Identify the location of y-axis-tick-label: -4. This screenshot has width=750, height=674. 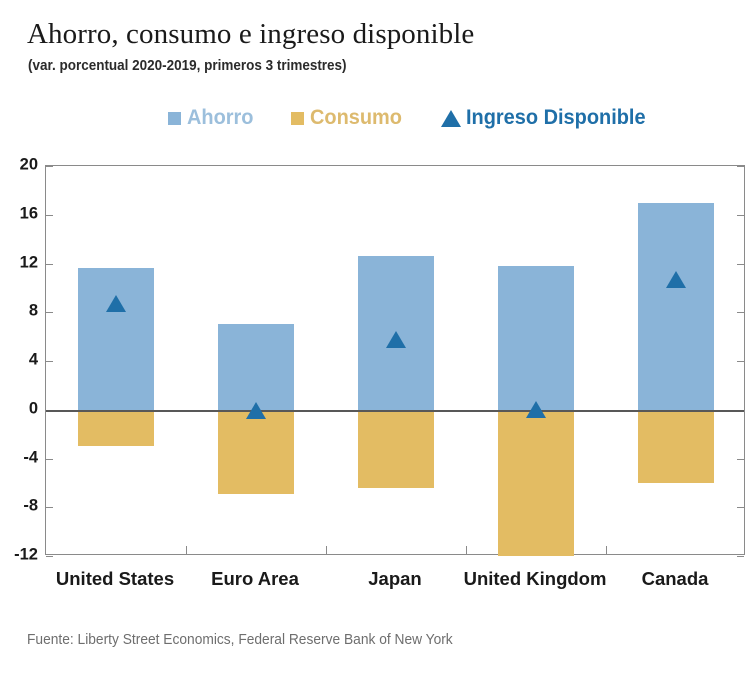
(30, 457).